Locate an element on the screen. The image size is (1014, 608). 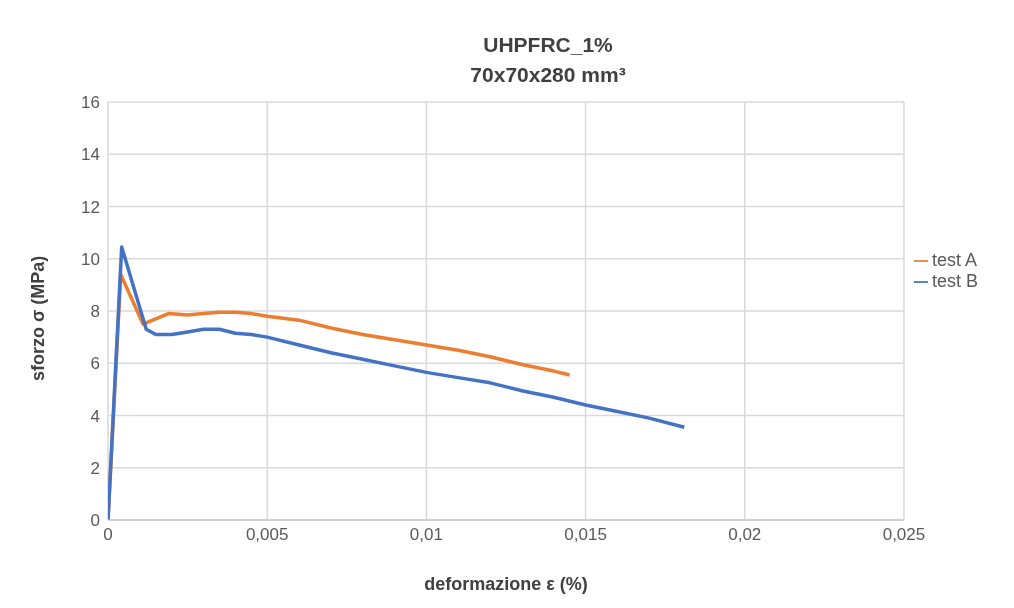
x-axis-title: deformazione ε (%) is located at coordinates (506, 584).